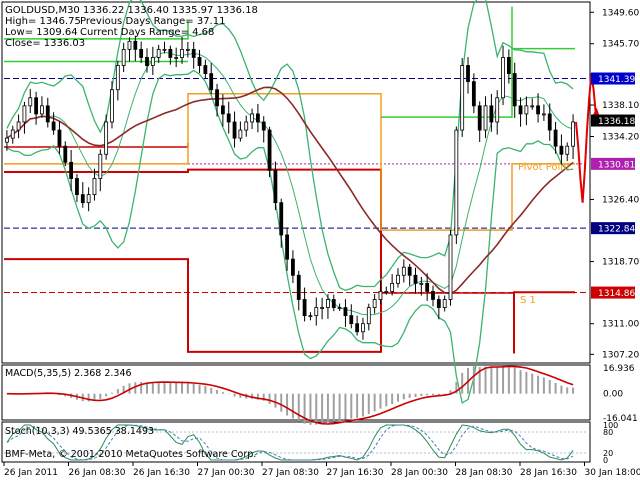 Image resolution: width=640 pixels, height=484 pixels. What do you see at coordinates (616, 294) in the screenshot?
I see `price-tag-label: 1314.86` at bounding box center [616, 294].